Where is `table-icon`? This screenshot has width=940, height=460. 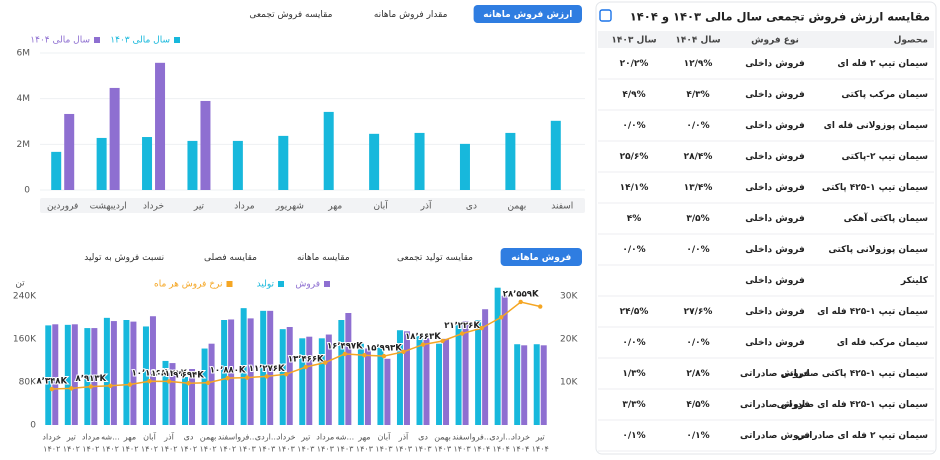
table-icon is located at coordinates (605, 15).